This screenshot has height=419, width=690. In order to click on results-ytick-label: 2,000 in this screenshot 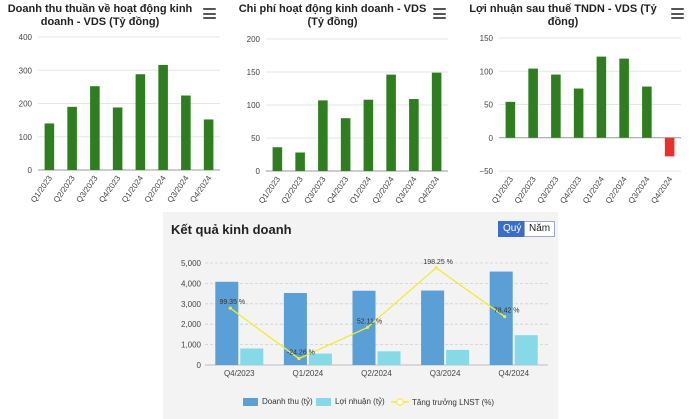, I will do `click(191, 324)`.